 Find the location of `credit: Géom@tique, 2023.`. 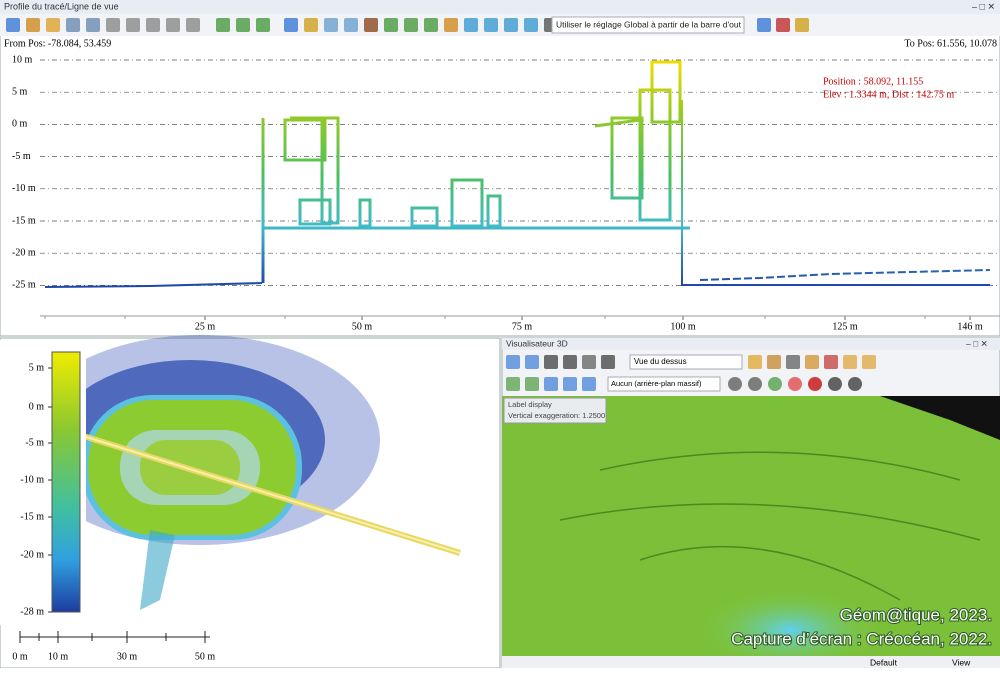

credit: Géom@tique, 2023. is located at coordinates (916, 614).